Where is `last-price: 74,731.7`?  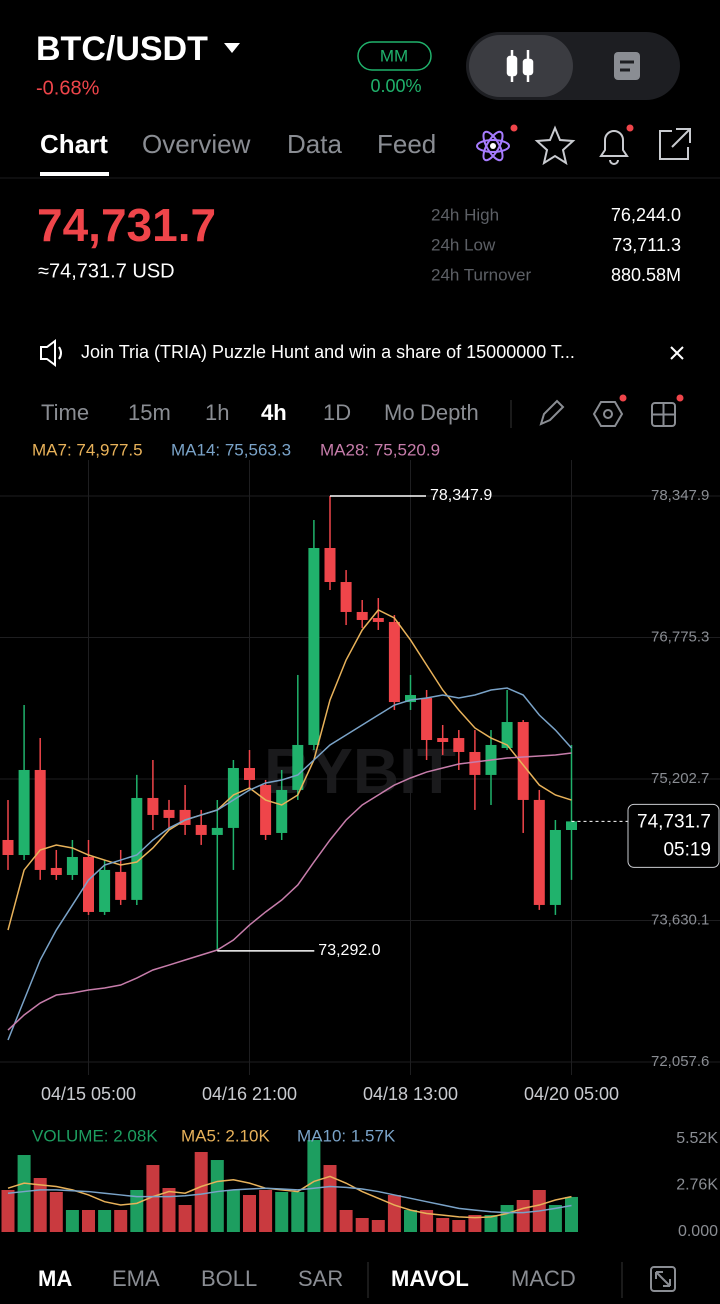 last-price: 74,731.7 is located at coordinates (126, 225).